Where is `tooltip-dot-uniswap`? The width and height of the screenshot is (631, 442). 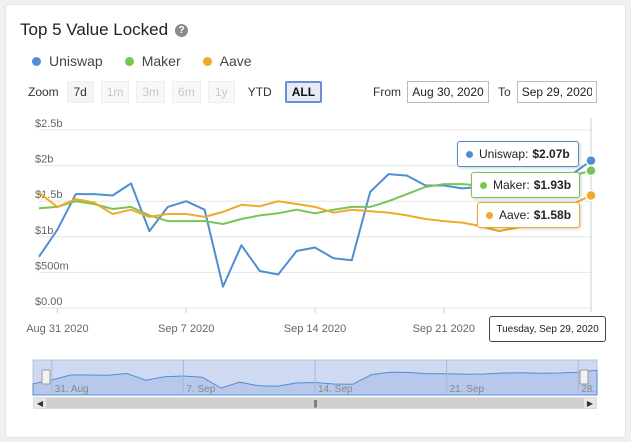
tooltip-dot-uniswap is located at coordinates (469, 154).